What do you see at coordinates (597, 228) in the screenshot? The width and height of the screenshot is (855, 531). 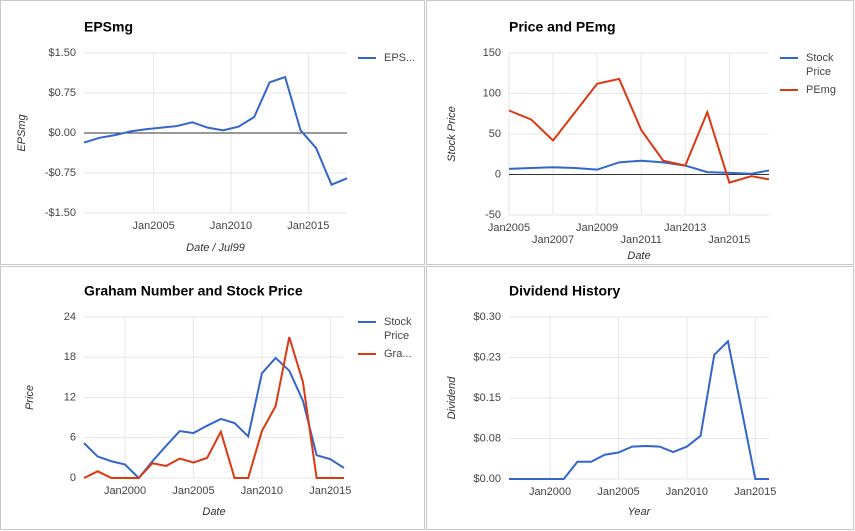 I see `x-tick-label: Jan2009` at bounding box center [597, 228].